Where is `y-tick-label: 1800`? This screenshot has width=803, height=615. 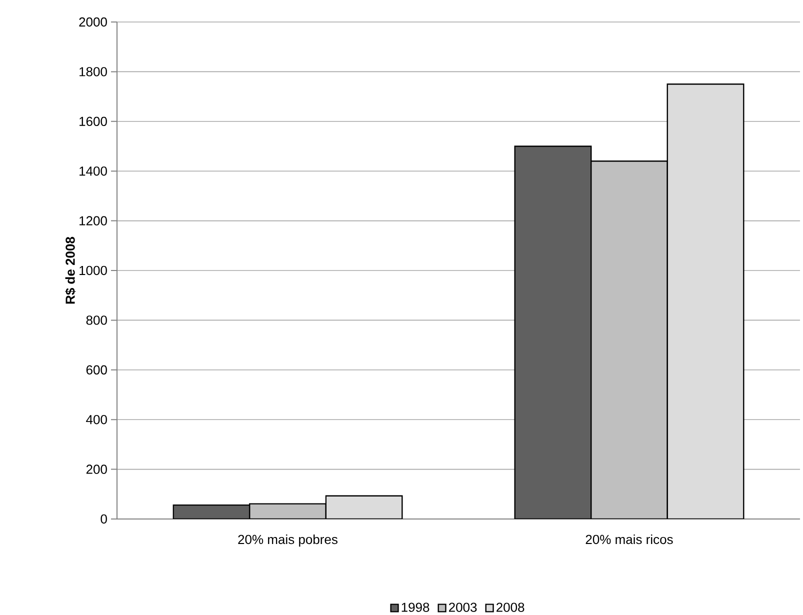
y-tick-label: 1800 is located at coordinates (93, 71).